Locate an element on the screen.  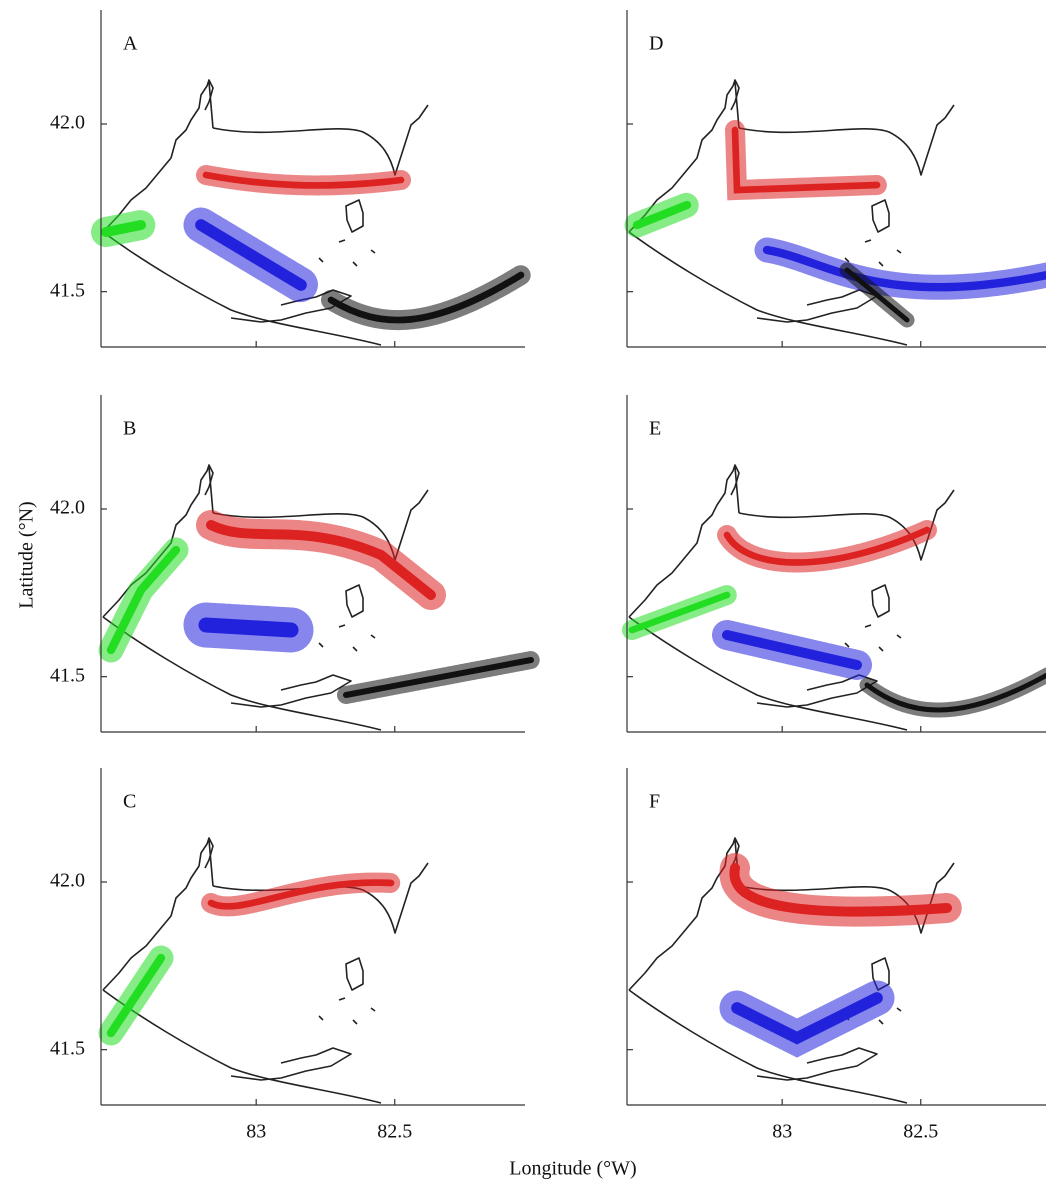
y-axis-label: Latitude (°N) is located at coordinates (27, 554).